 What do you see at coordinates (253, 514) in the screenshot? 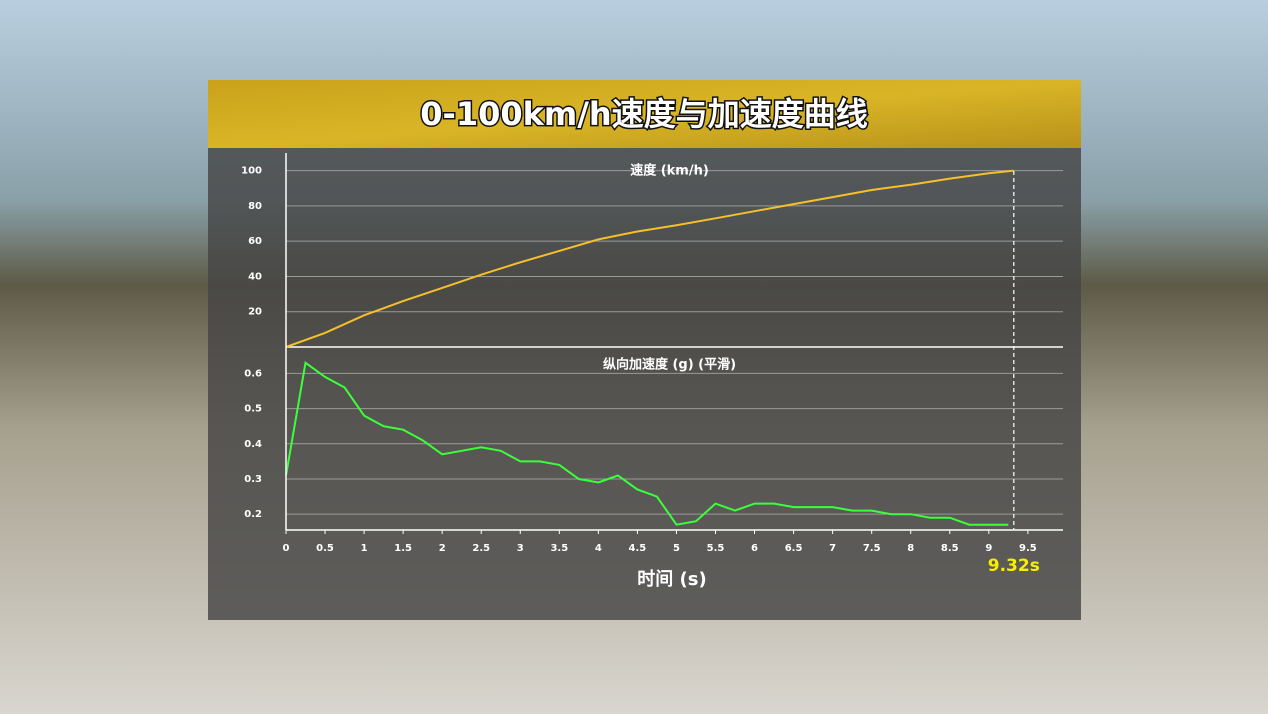
I see `y-tick-label: 0.2` at bounding box center [253, 514].